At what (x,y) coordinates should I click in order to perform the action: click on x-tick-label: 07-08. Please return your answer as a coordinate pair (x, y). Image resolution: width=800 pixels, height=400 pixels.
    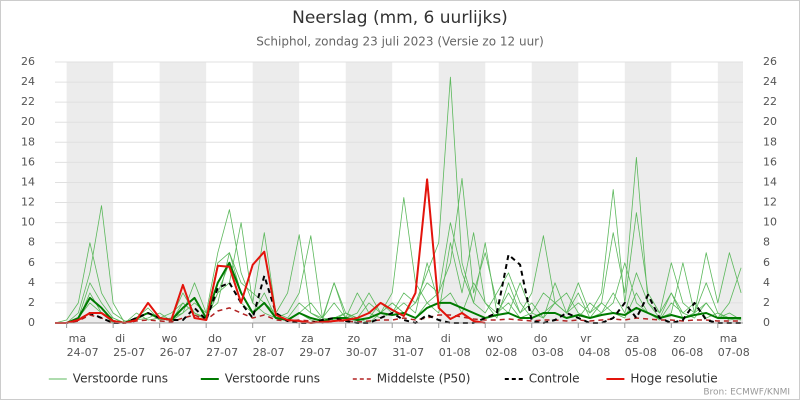
    Looking at the image, I should click on (734, 352).